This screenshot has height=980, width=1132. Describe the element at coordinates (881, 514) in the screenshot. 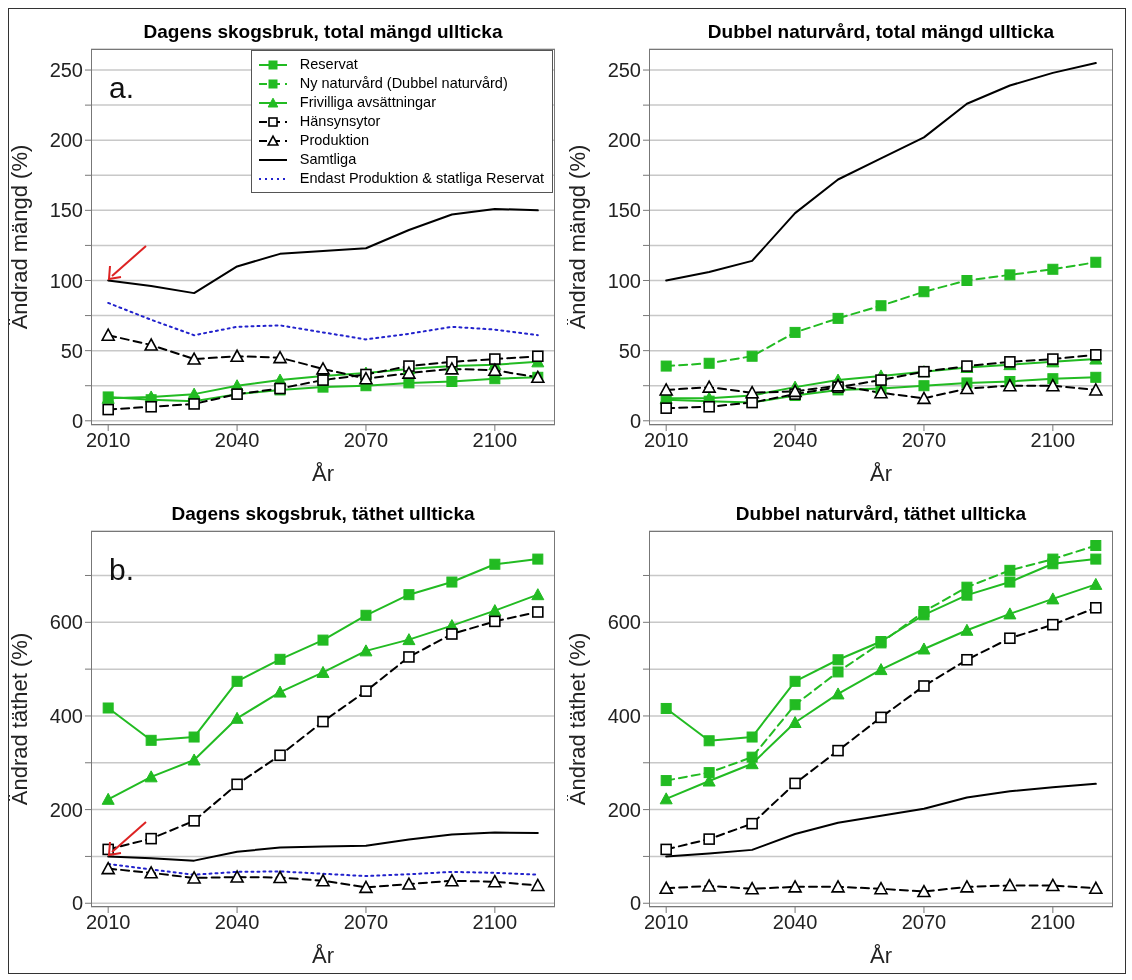

I see `chart-title: Dubbel naturvård, täthet ullticka` at that location.